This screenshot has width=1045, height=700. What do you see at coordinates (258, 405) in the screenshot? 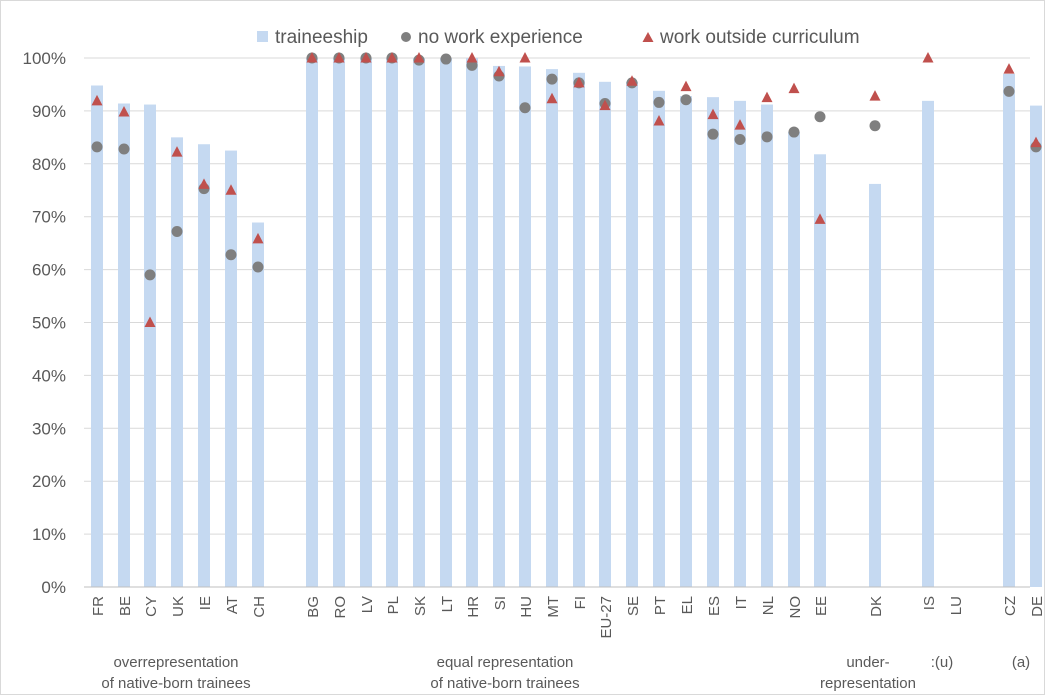
I see `bar-traineeship-CH` at bounding box center [258, 405].